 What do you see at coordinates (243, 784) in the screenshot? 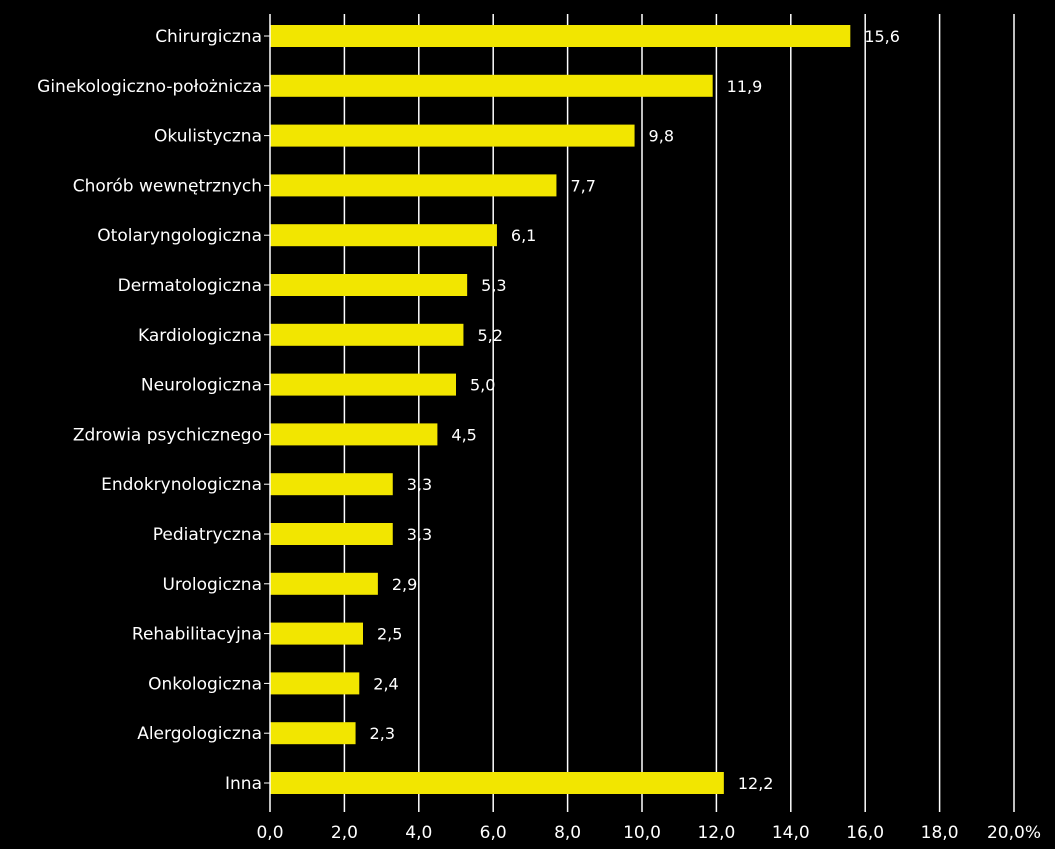
I see `category-label: Inna` at bounding box center [243, 784].